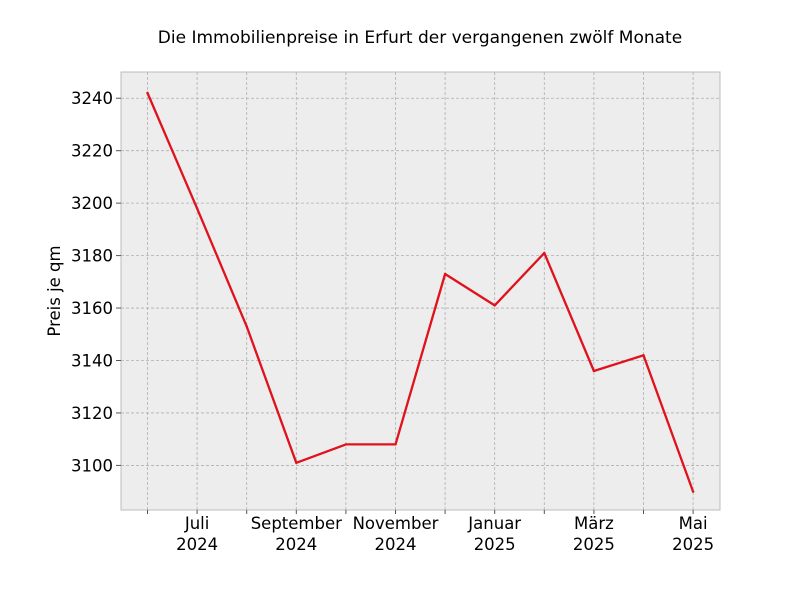 This screenshot has width=800, height=605. What do you see at coordinates (92, 465) in the screenshot?
I see `y-tick-label: 3100` at bounding box center [92, 465].